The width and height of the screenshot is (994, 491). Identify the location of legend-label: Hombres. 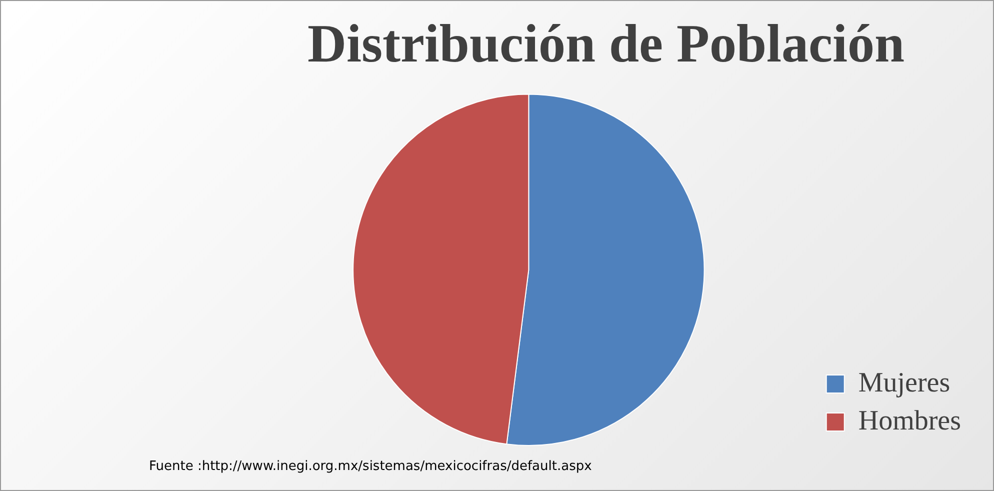
(910, 420).